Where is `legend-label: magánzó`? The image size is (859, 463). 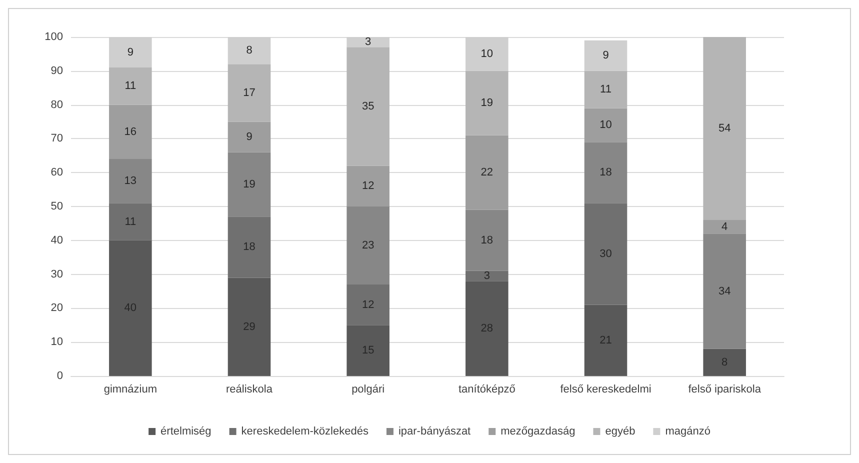
legend-label: magánzó is located at coordinates (687, 432).